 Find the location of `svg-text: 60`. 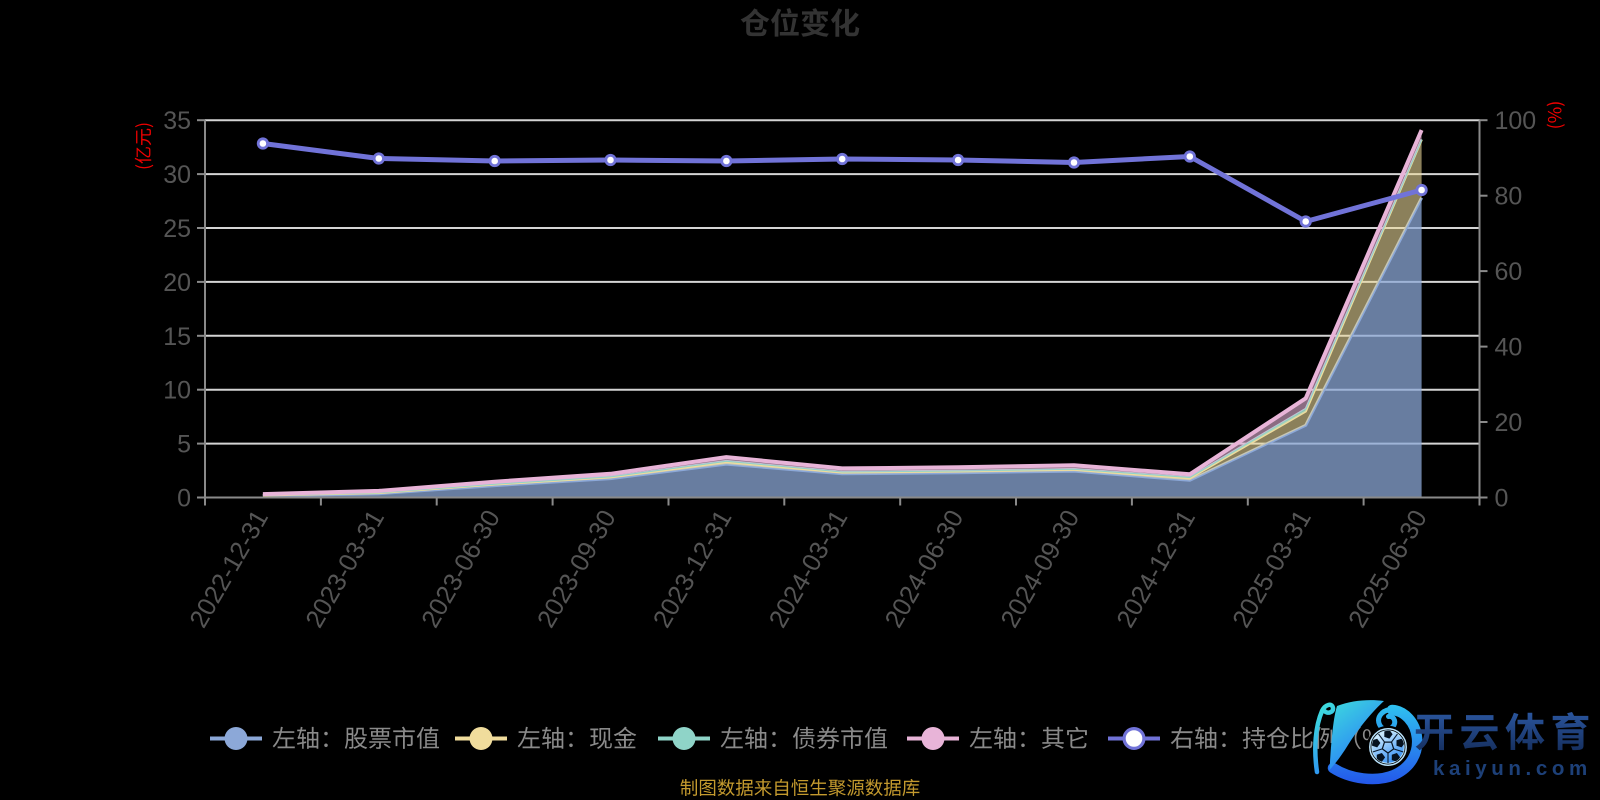

svg-text: 60 is located at coordinates (1509, 272).